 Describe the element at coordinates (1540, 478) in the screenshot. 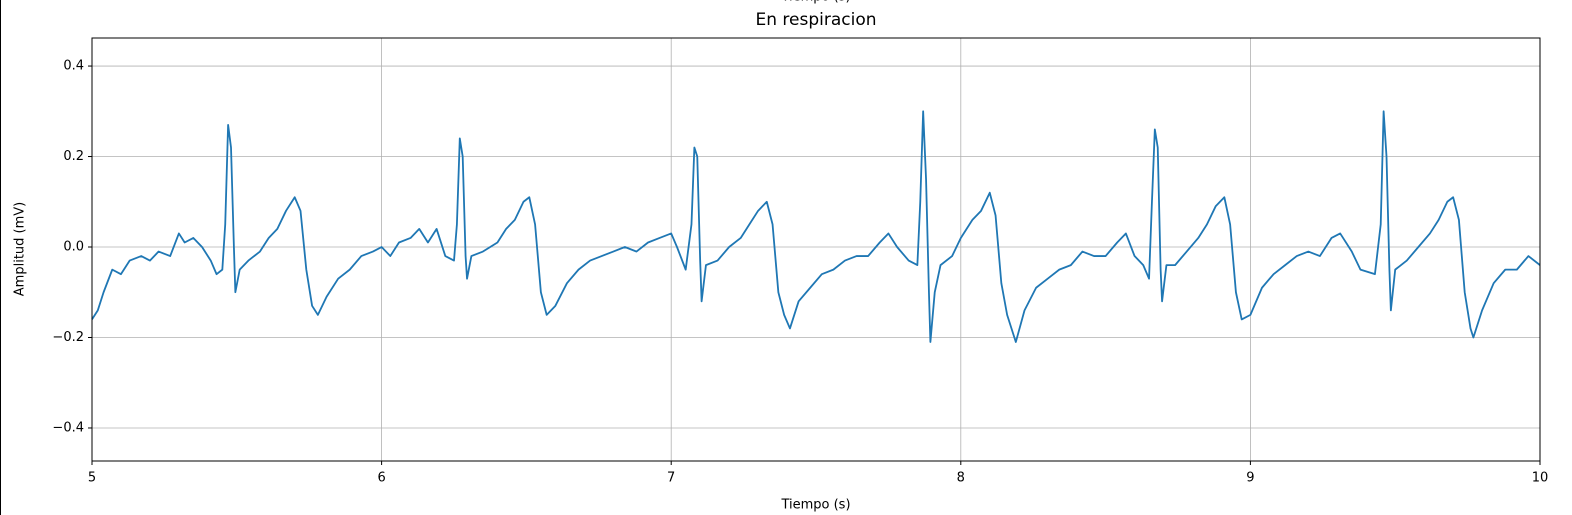

I see `x-tick-label: 10` at that location.